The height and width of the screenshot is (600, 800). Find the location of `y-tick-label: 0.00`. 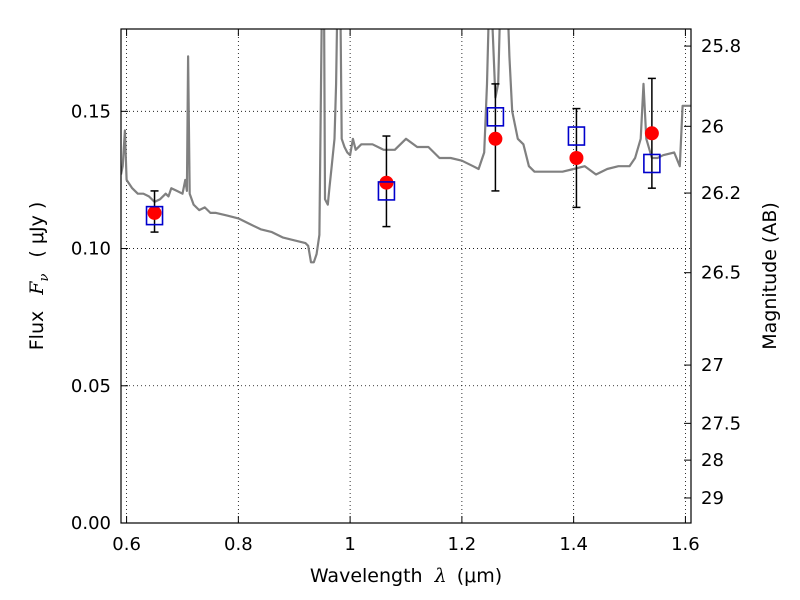

y-tick-label: 0.00 is located at coordinates (91, 523).